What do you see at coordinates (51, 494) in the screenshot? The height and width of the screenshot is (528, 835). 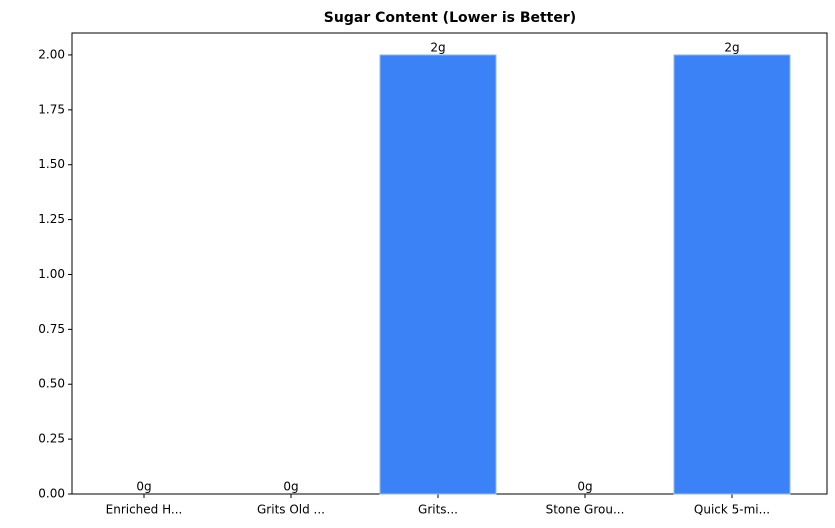 I see `y-tick-label: 0.00` at bounding box center [51, 494].